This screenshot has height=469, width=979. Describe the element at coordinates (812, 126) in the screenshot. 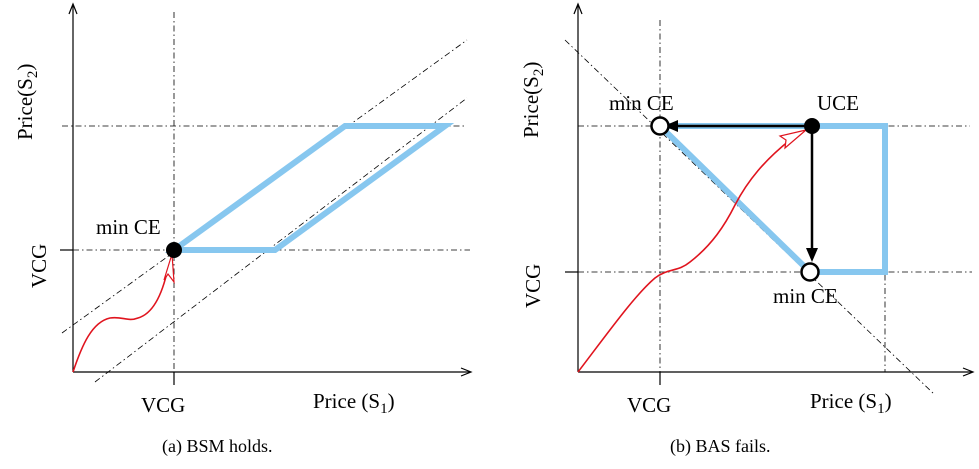

I see `panel-b-uce-point` at that location.